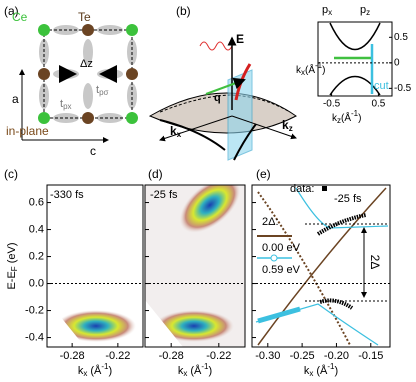  What do you see at coordinates (67, 195) in the screenshot?
I see `delay-label: -330 fs` at bounding box center [67, 195].